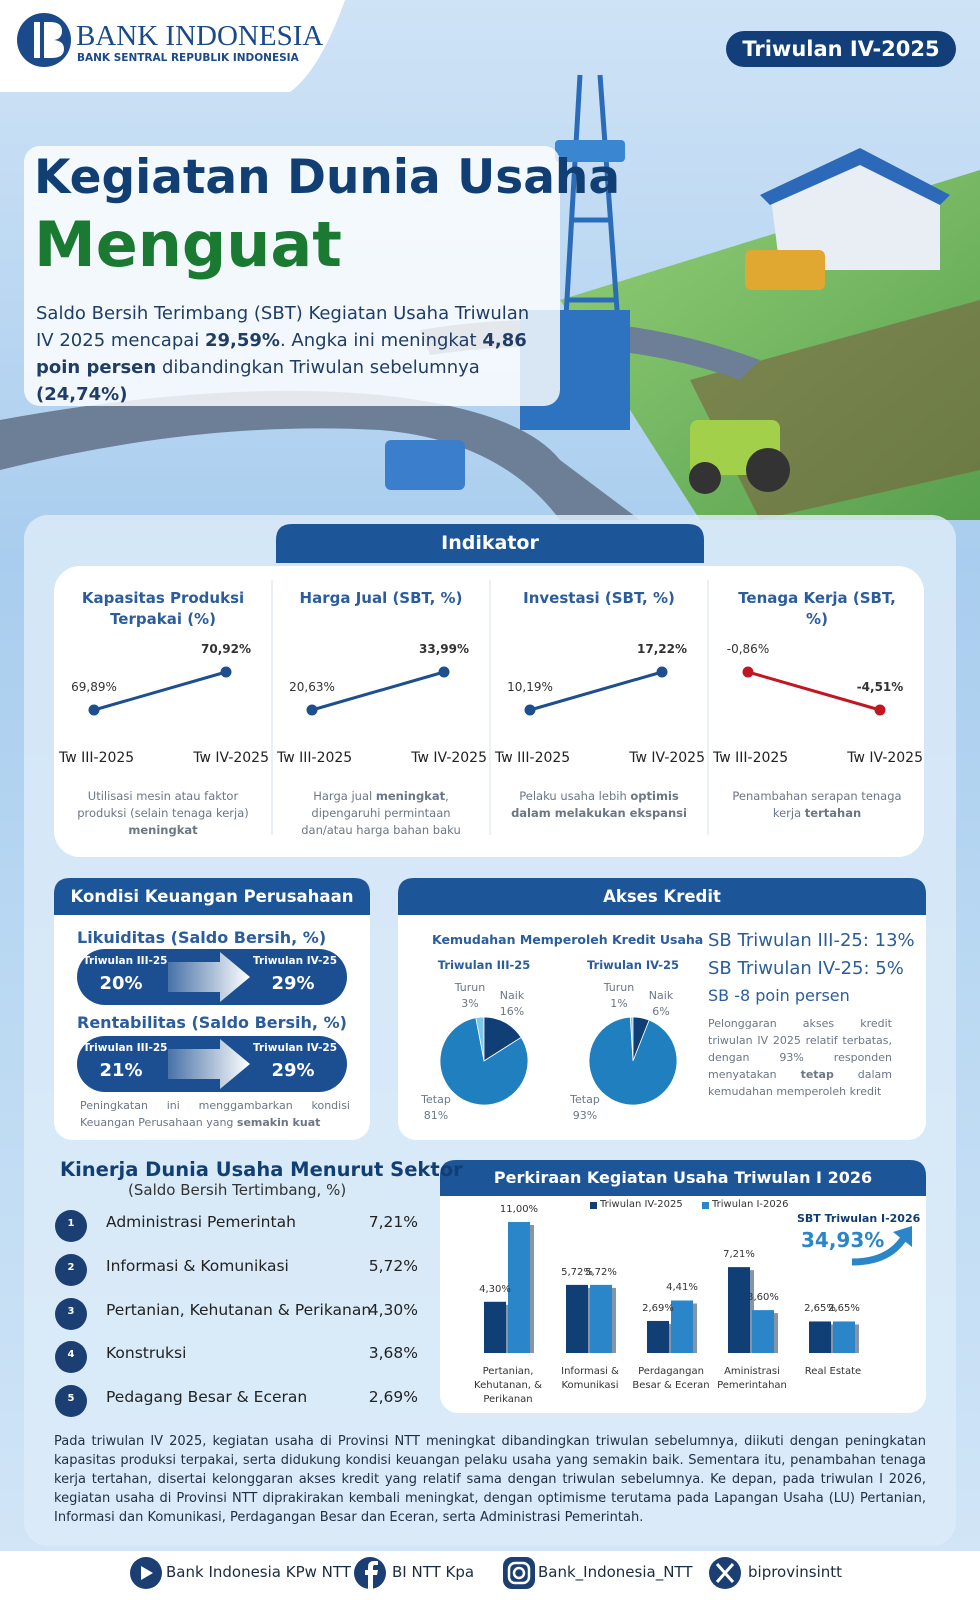  What do you see at coordinates (902, 1236) in the screenshot?
I see `callout-arrowhead` at bounding box center [902, 1236].